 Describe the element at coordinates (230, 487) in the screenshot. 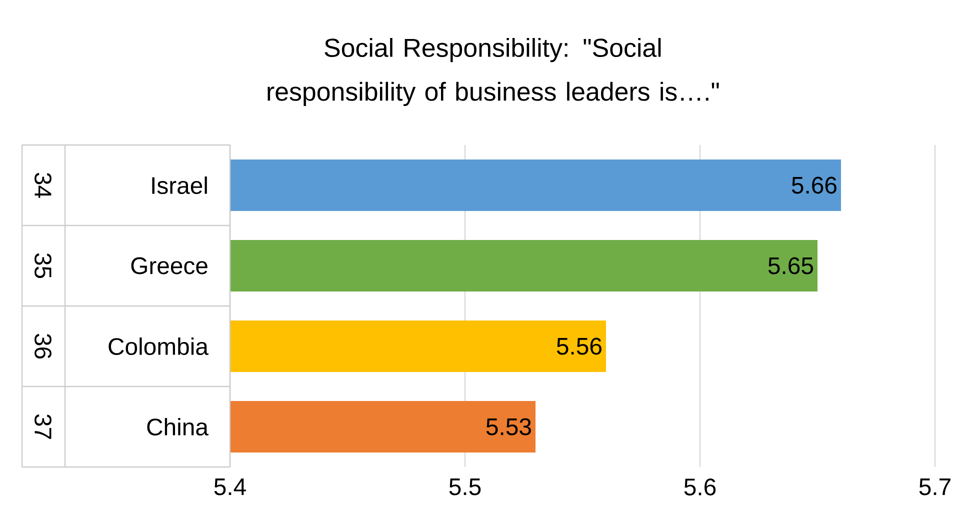

I see `x-tick-label: 5.4` at that location.